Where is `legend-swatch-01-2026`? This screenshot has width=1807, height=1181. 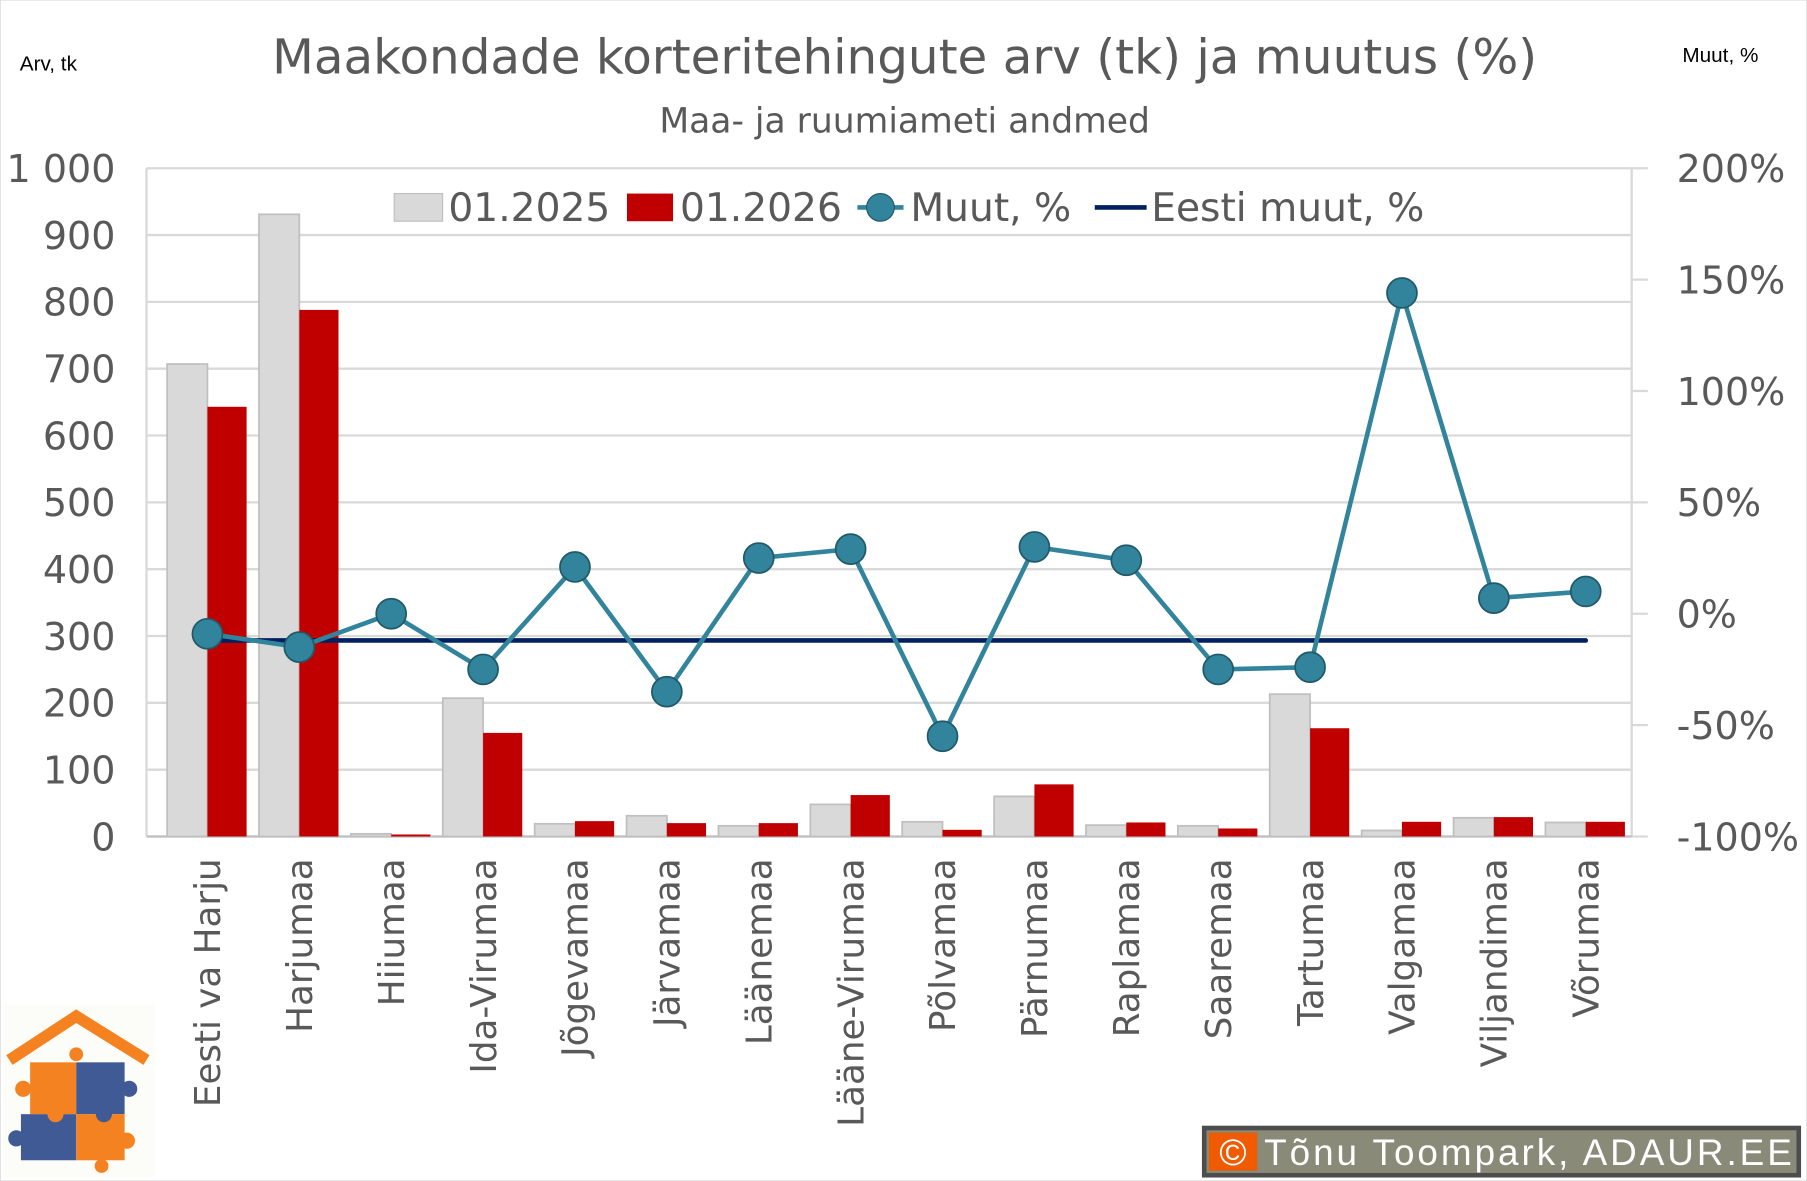 legend-swatch-01-2026 is located at coordinates (650, 207).